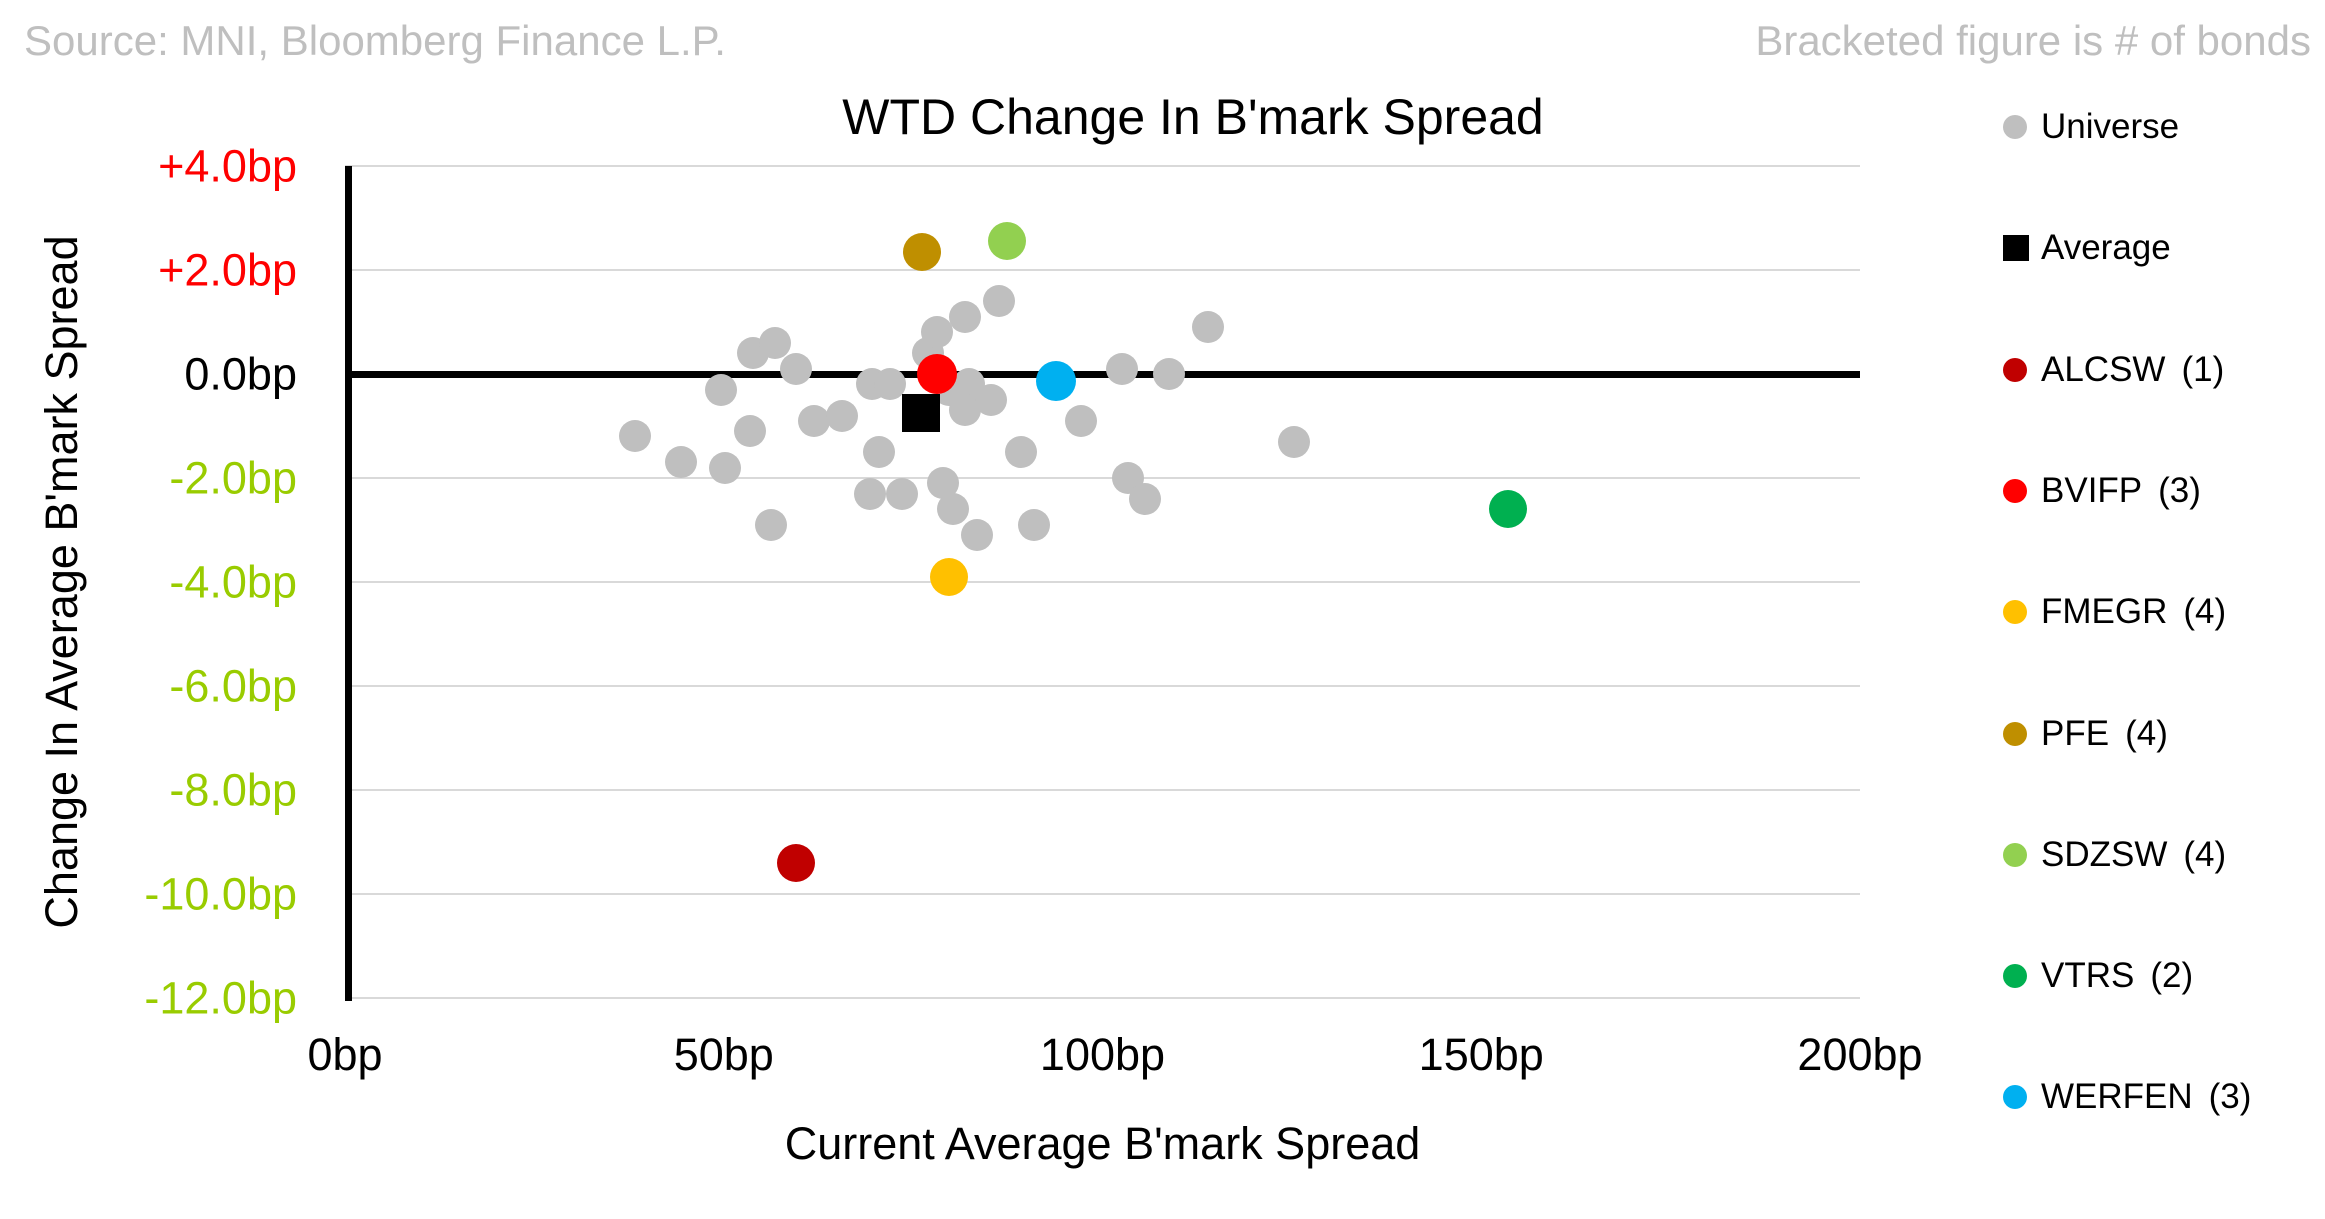 The width and height of the screenshot is (2325, 1219). What do you see at coordinates (2015, 612) in the screenshot?
I see `fmegr-marker-icon` at bounding box center [2015, 612].